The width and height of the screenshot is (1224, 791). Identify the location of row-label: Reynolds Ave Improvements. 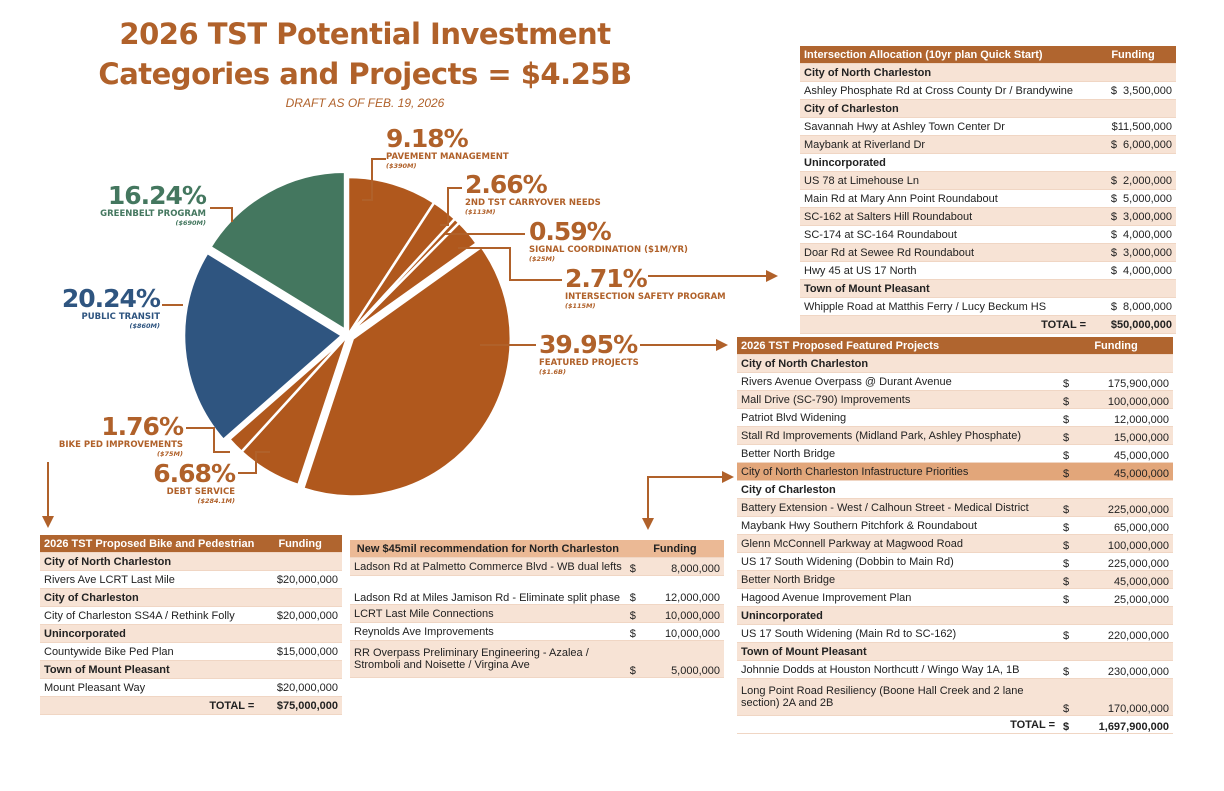
(488, 631).